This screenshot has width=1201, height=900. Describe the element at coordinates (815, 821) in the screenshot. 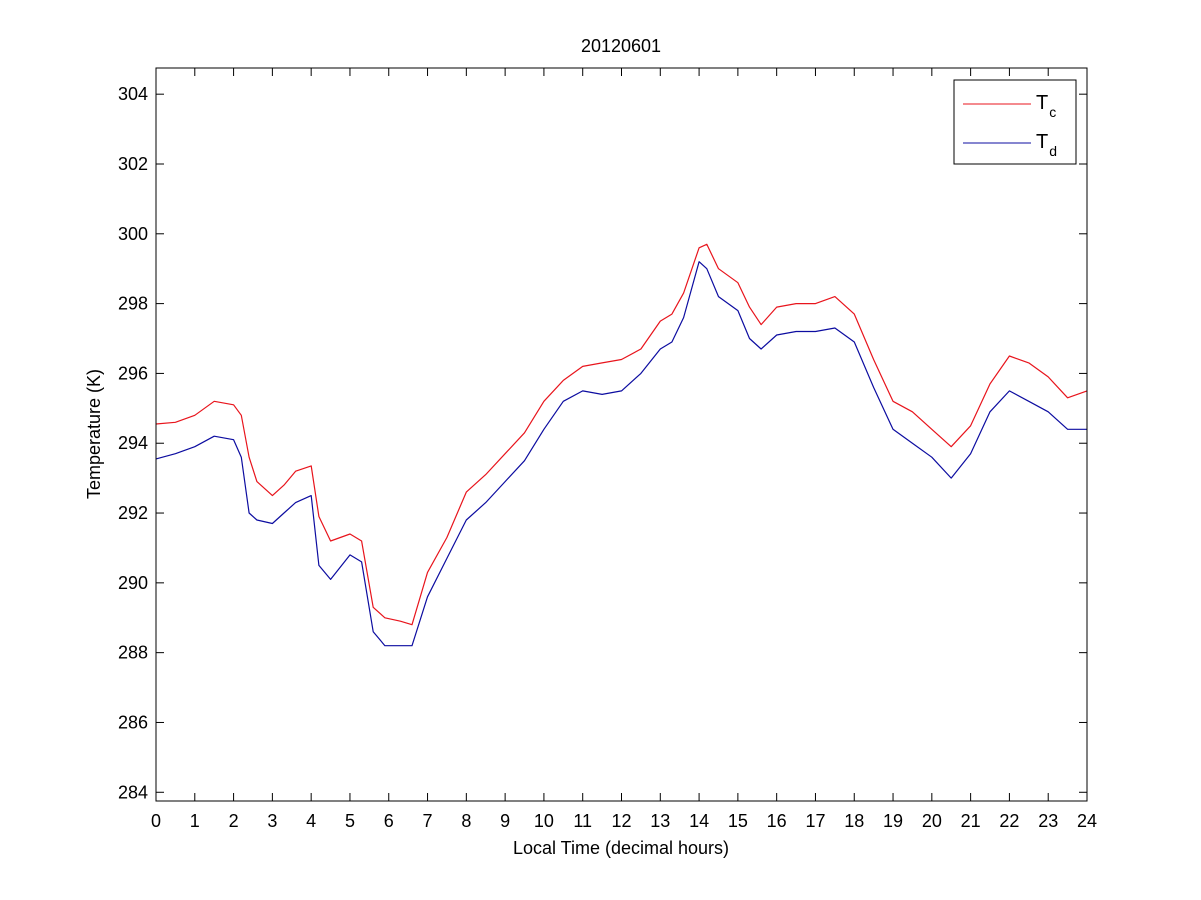

I see `x-tick-label: 17` at that location.